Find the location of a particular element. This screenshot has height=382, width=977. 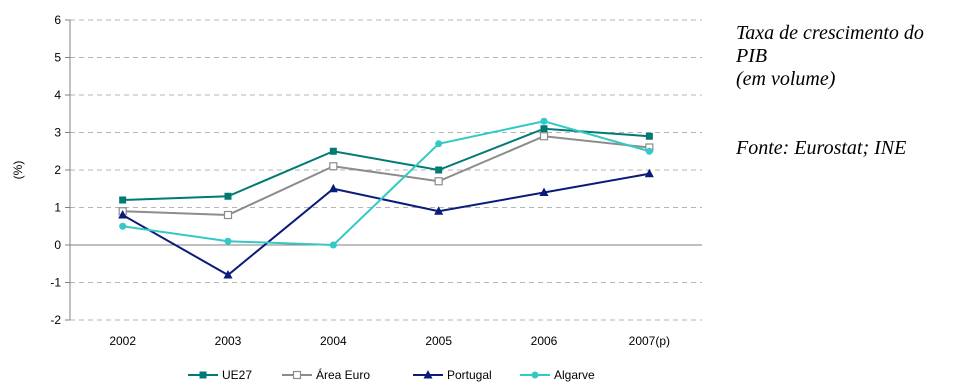

y-axis-label: (%) is located at coordinates (18, 170).